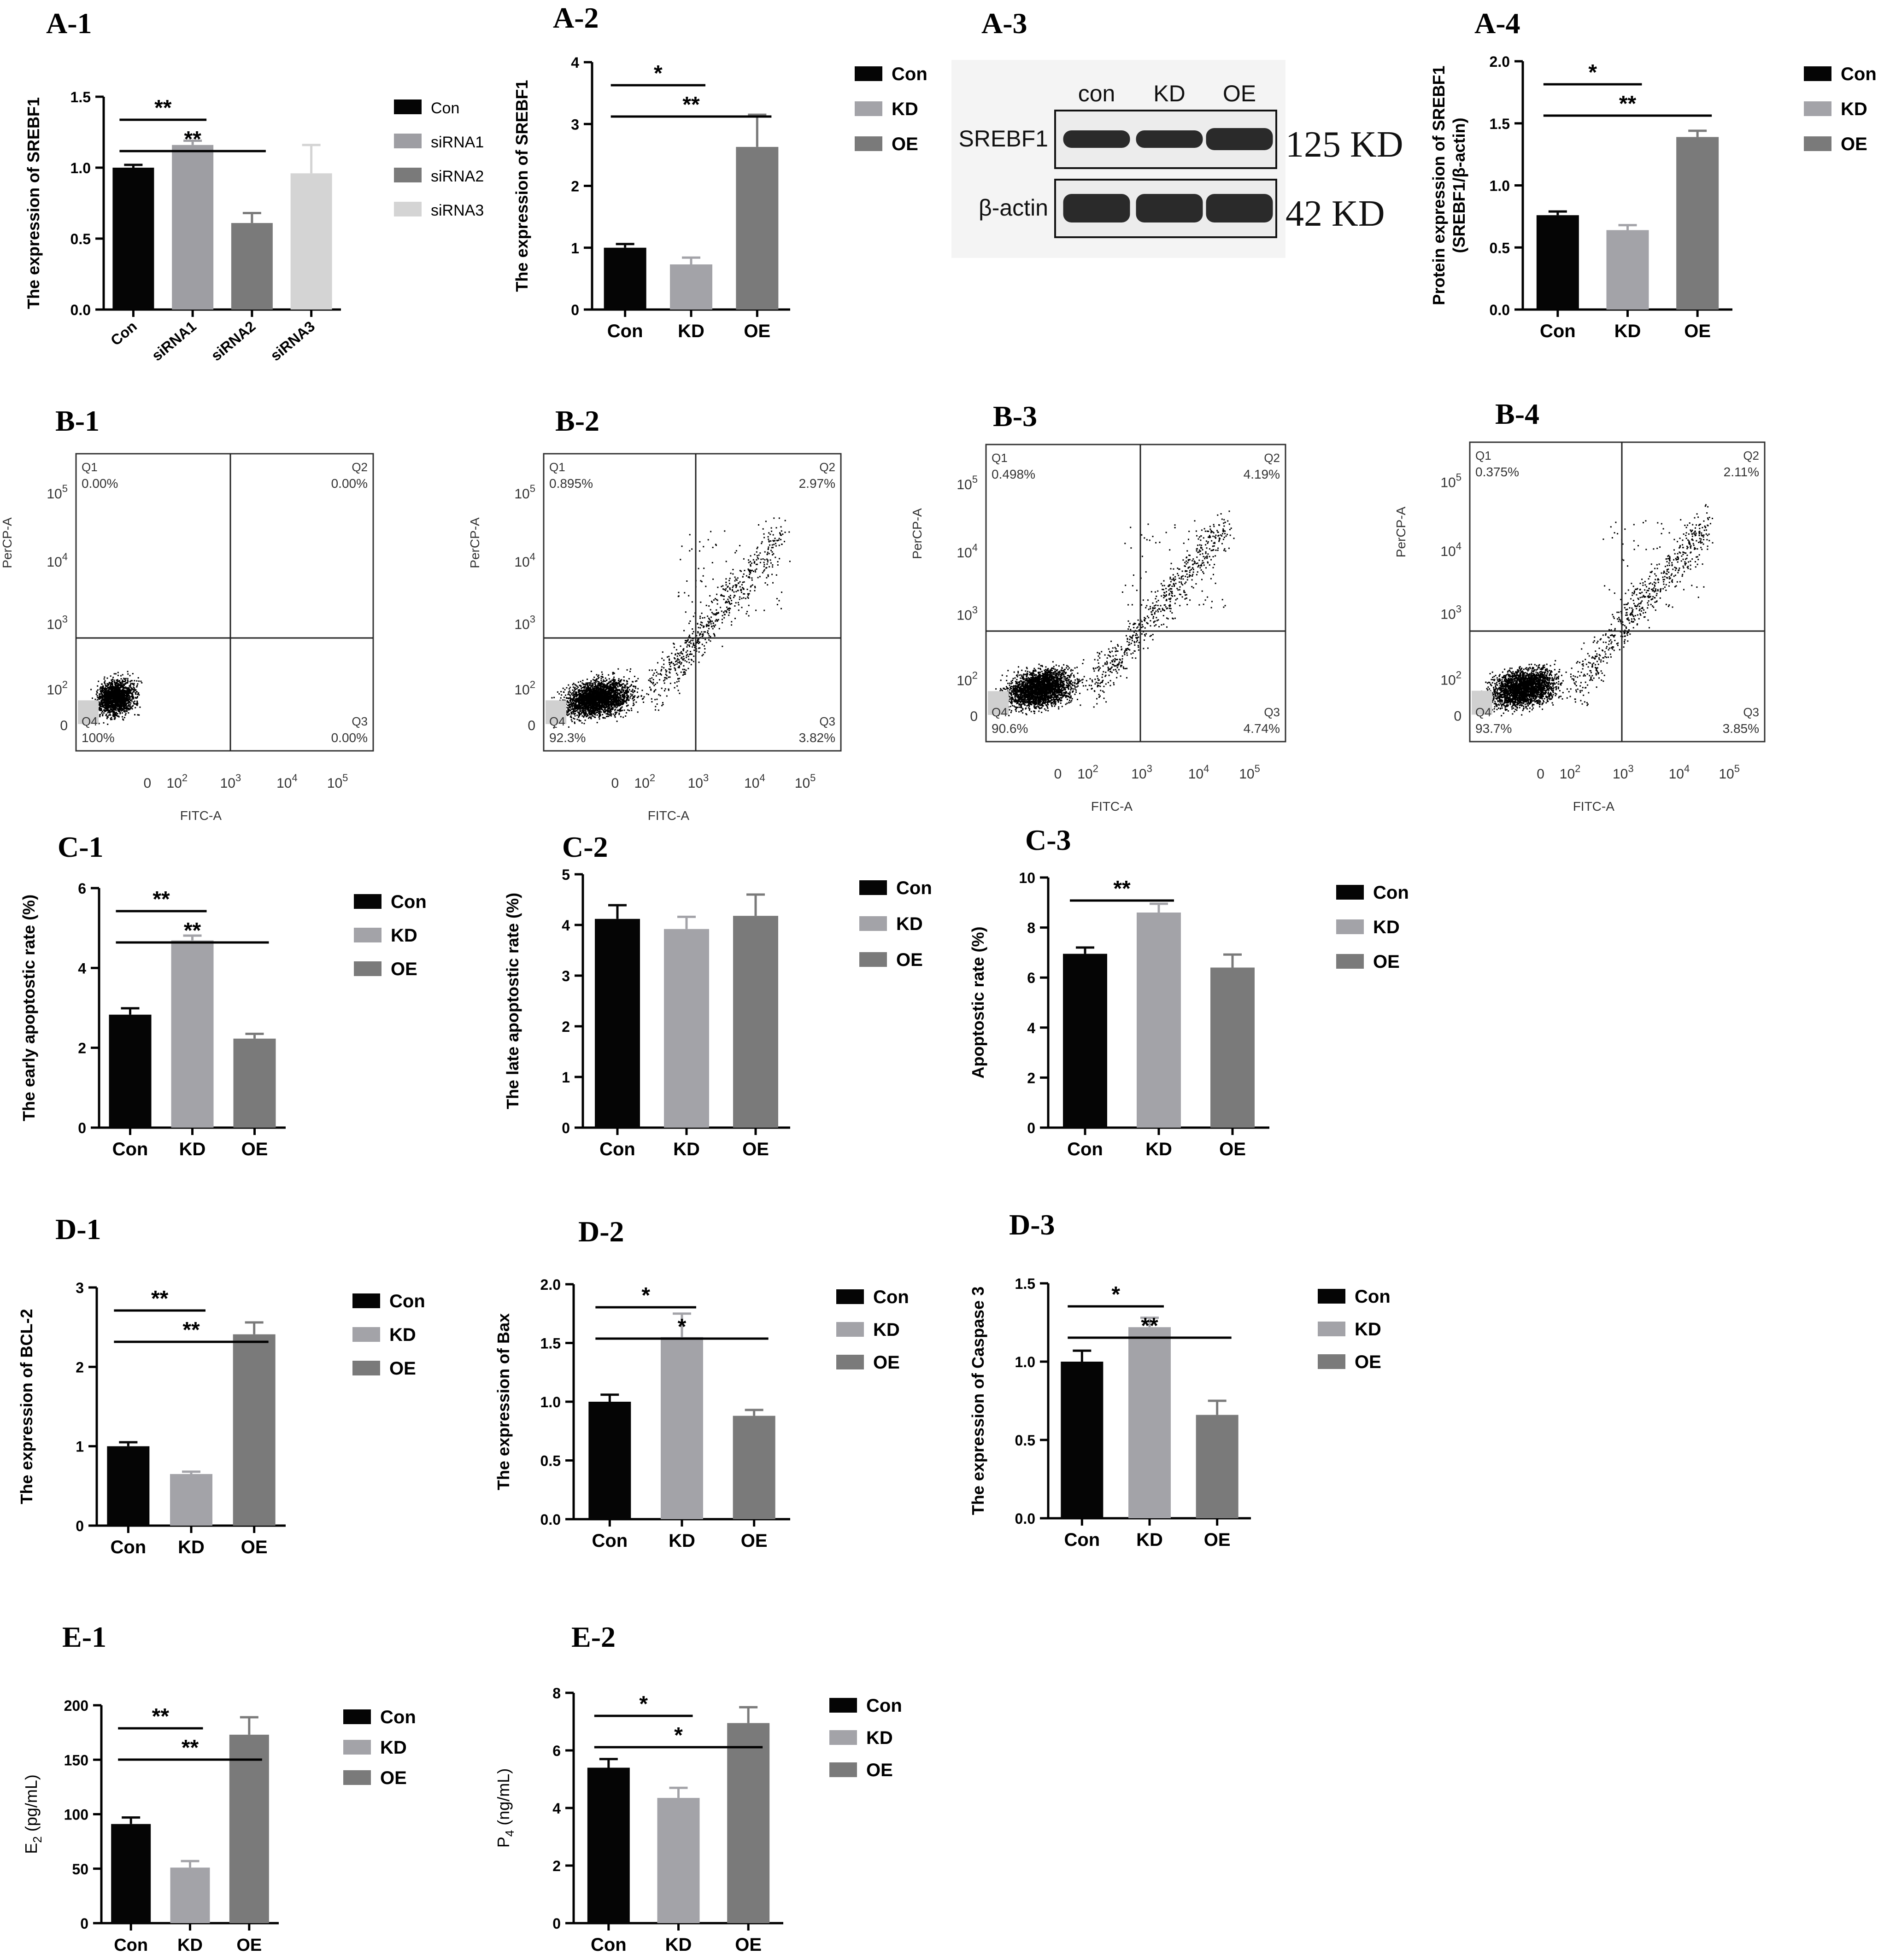  What do you see at coordinates (601, 1231) in the screenshot?
I see `panel-label-d-2: D-2` at bounding box center [601, 1231].